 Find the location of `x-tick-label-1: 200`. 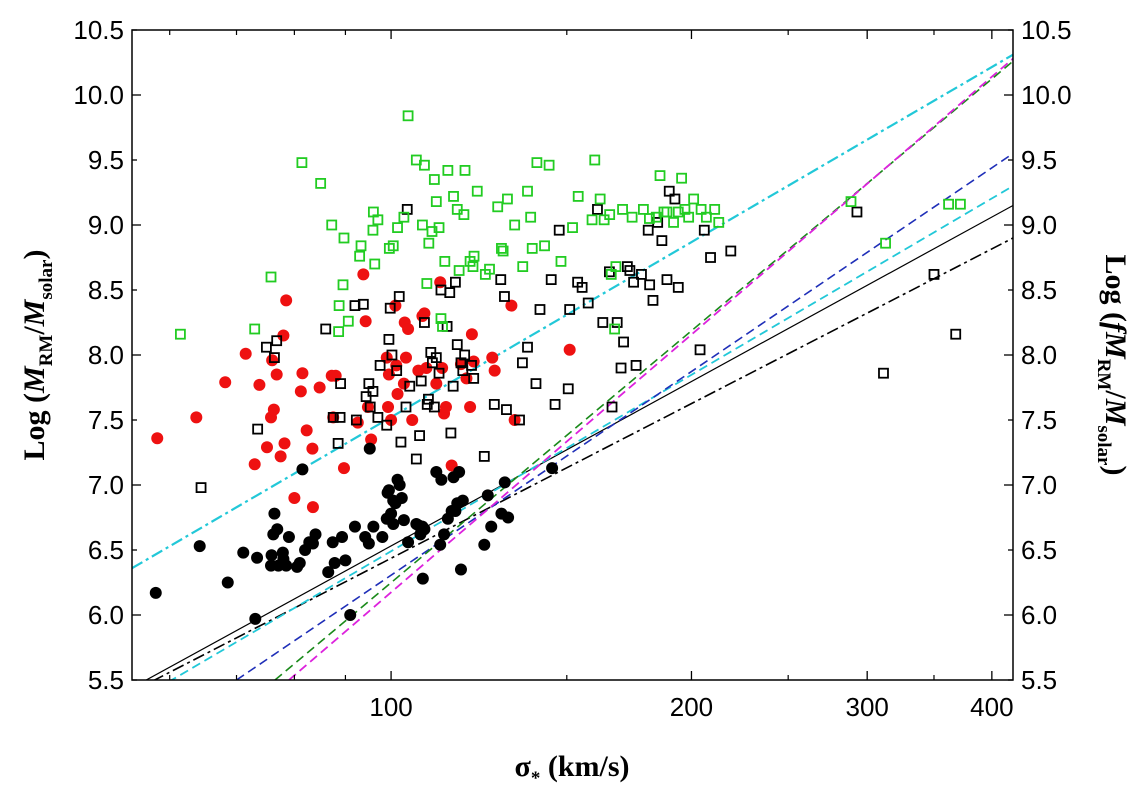

x-tick-label-1: 200 is located at coordinates (691, 707).